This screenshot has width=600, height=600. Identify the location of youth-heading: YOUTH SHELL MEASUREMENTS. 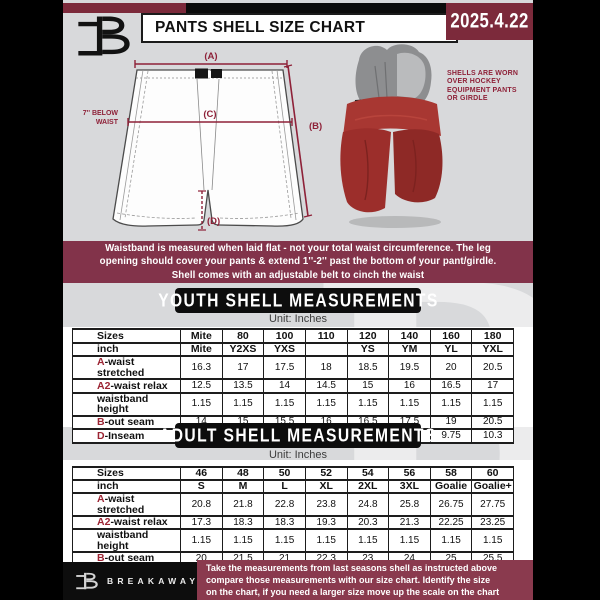
(298, 300).